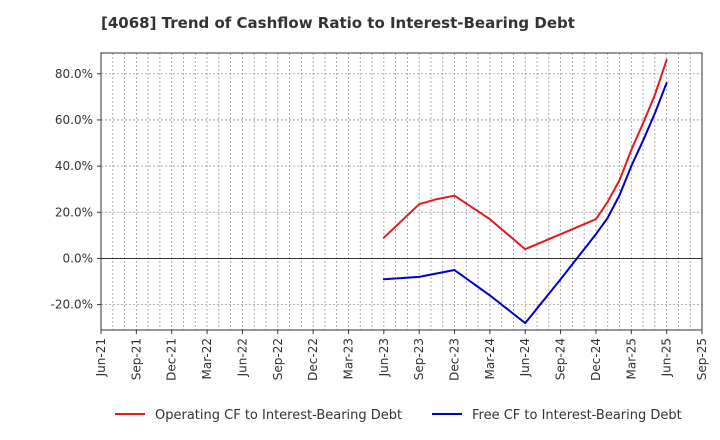 This screenshot has height=440, width=720. Describe the element at coordinates (74, 74) in the screenshot. I see `y-tick-label: 80.0%` at that location.